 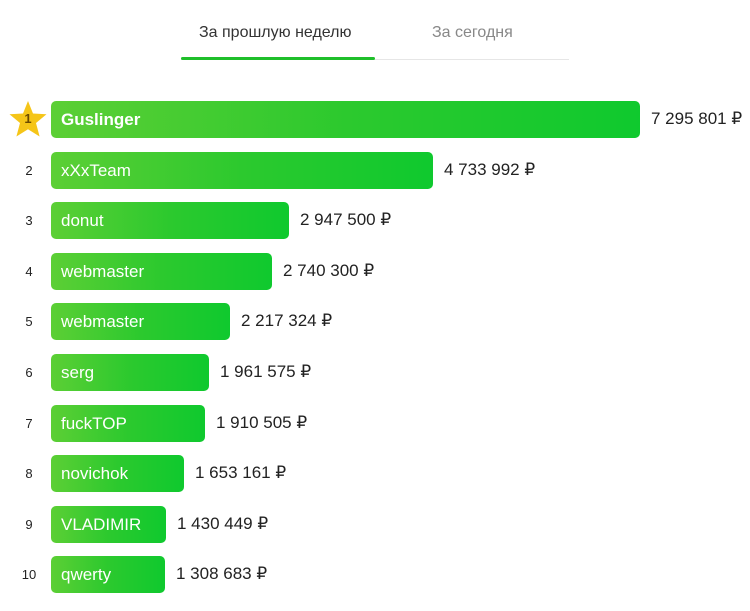 I want to click on player-name: qwerty, so click(x=86, y=574).